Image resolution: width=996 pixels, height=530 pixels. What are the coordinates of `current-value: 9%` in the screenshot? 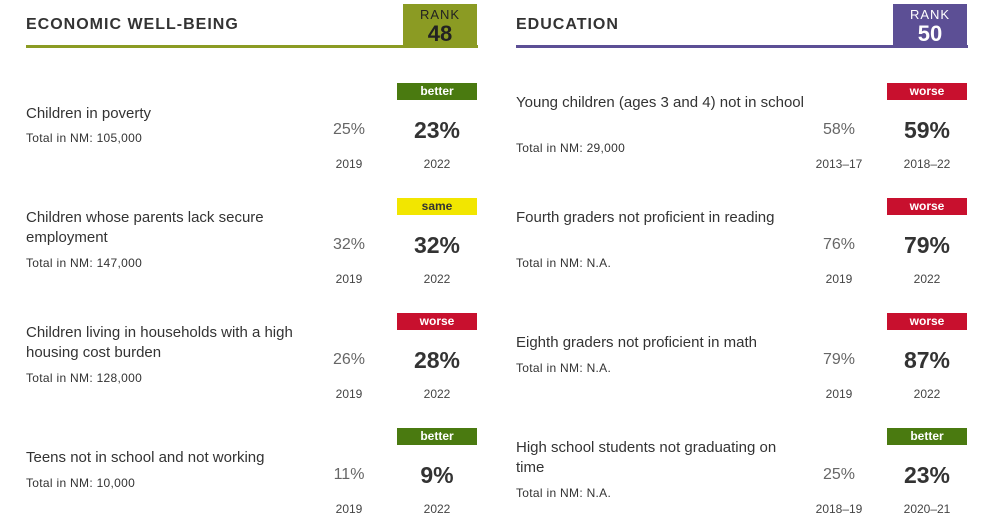 It's located at (437, 475).